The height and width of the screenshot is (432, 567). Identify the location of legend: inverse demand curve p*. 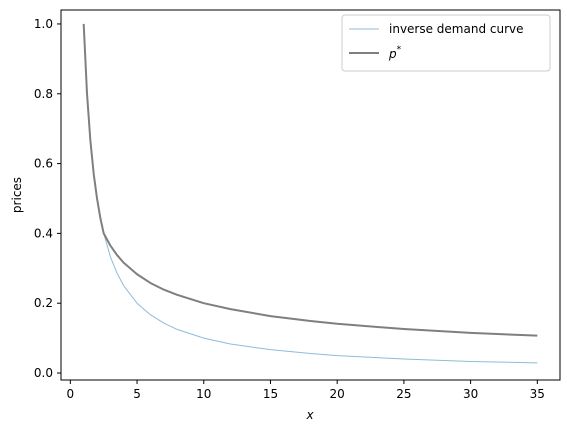
(446, 43).